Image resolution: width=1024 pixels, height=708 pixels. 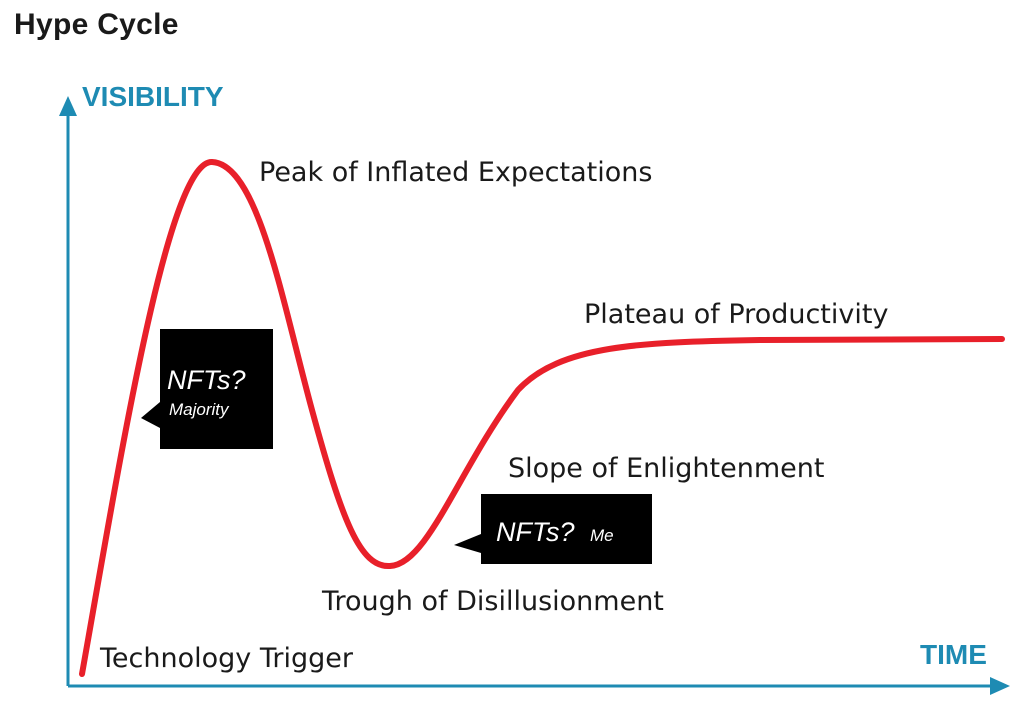 I want to click on label-slope-of-enlightenment: Slope of Enlightenment, so click(x=666, y=468).